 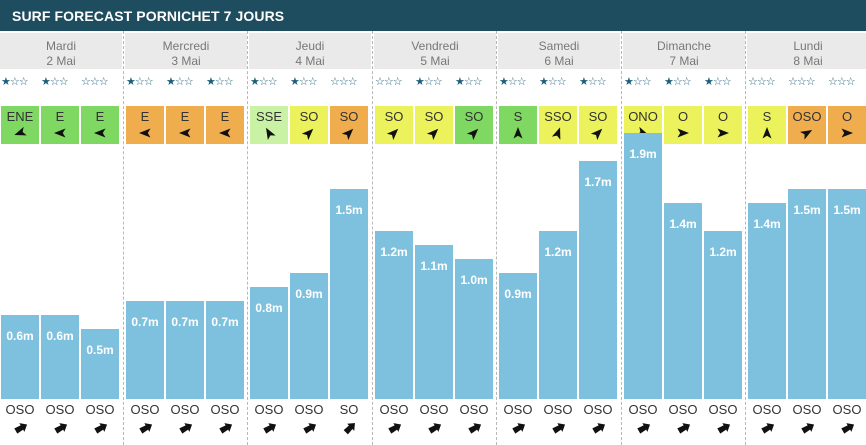 I want to click on forecast-slot: ☆☆☆ O 1.5m OSO, so click(x=847, y=238).